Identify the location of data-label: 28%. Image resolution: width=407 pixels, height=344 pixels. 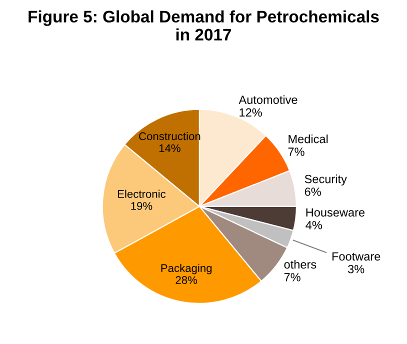
(187, 280).